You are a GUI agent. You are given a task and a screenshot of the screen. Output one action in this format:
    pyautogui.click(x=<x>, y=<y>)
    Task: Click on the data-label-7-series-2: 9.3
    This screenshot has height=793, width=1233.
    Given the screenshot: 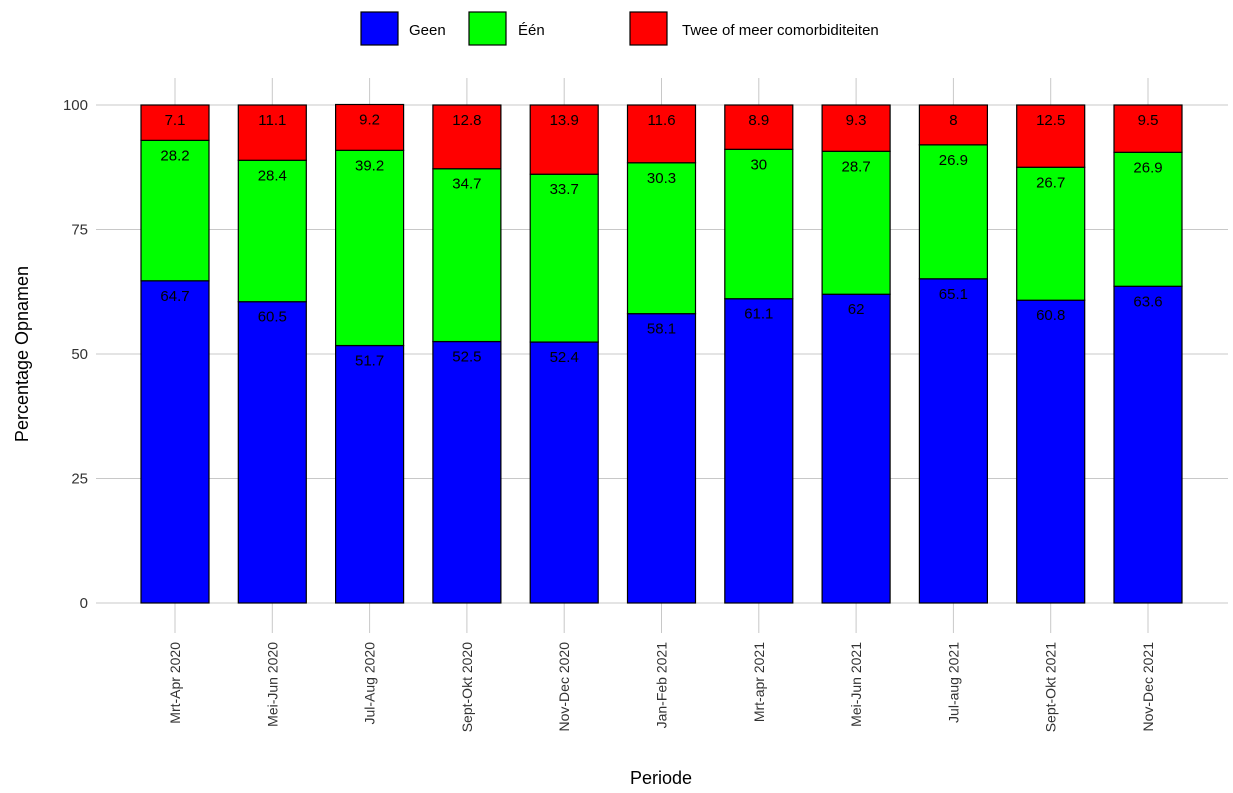 What is the action you would take?
    pyautogui.click(x=856, y=120)
    